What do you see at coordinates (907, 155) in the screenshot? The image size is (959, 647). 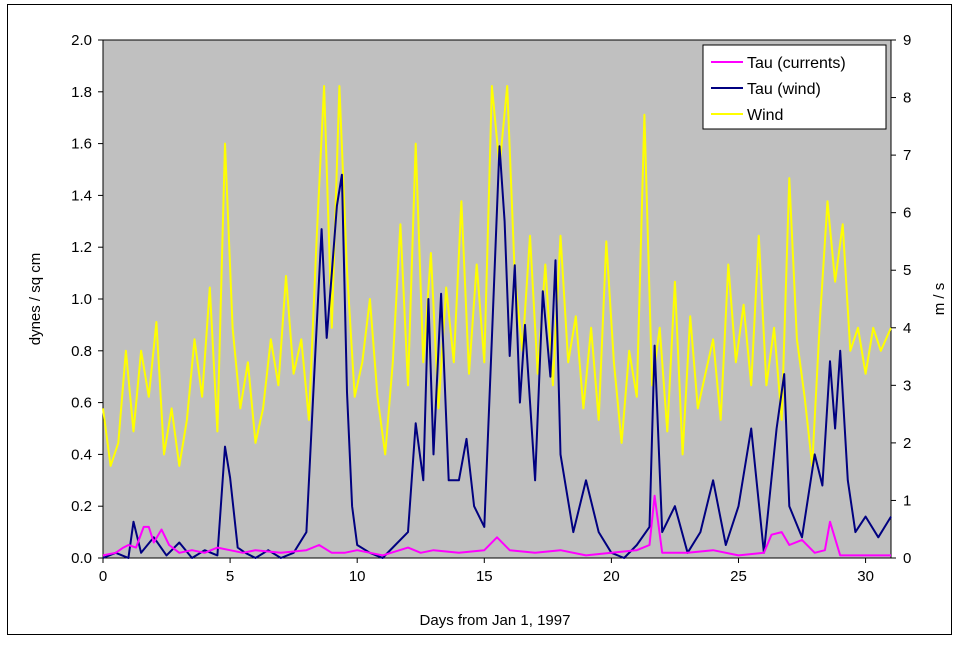 I see `y-right-tick-label: 7` at bounding box center [907, 155].